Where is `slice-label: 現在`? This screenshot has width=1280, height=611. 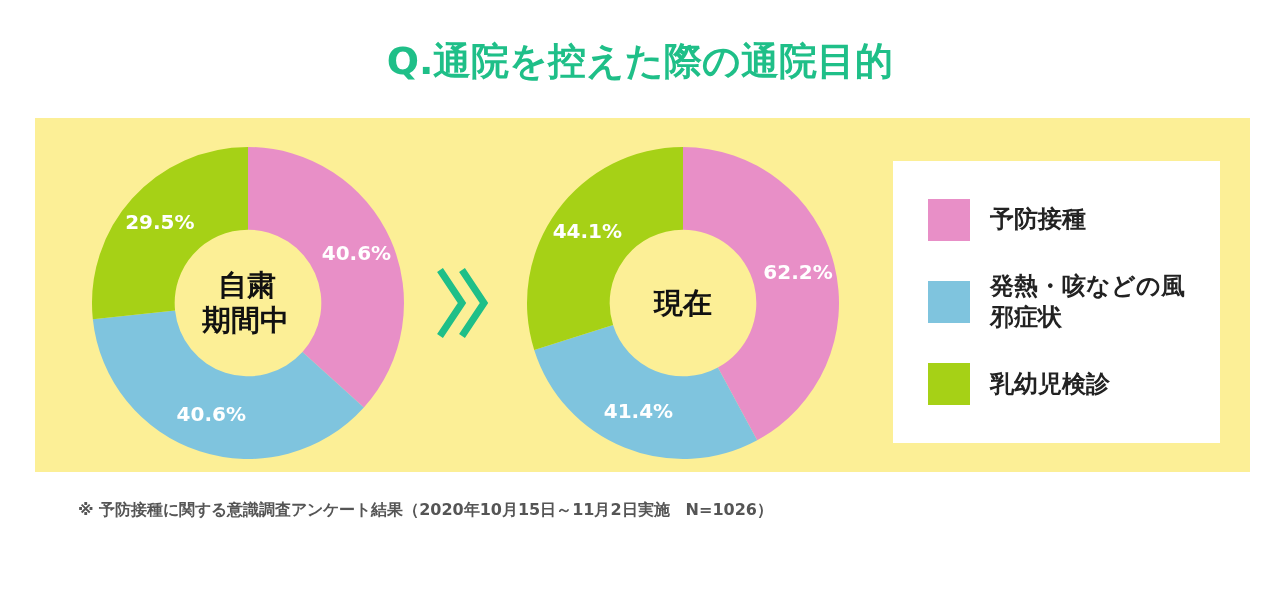 slice-label: 現在 is located at coordinates (682, 303).